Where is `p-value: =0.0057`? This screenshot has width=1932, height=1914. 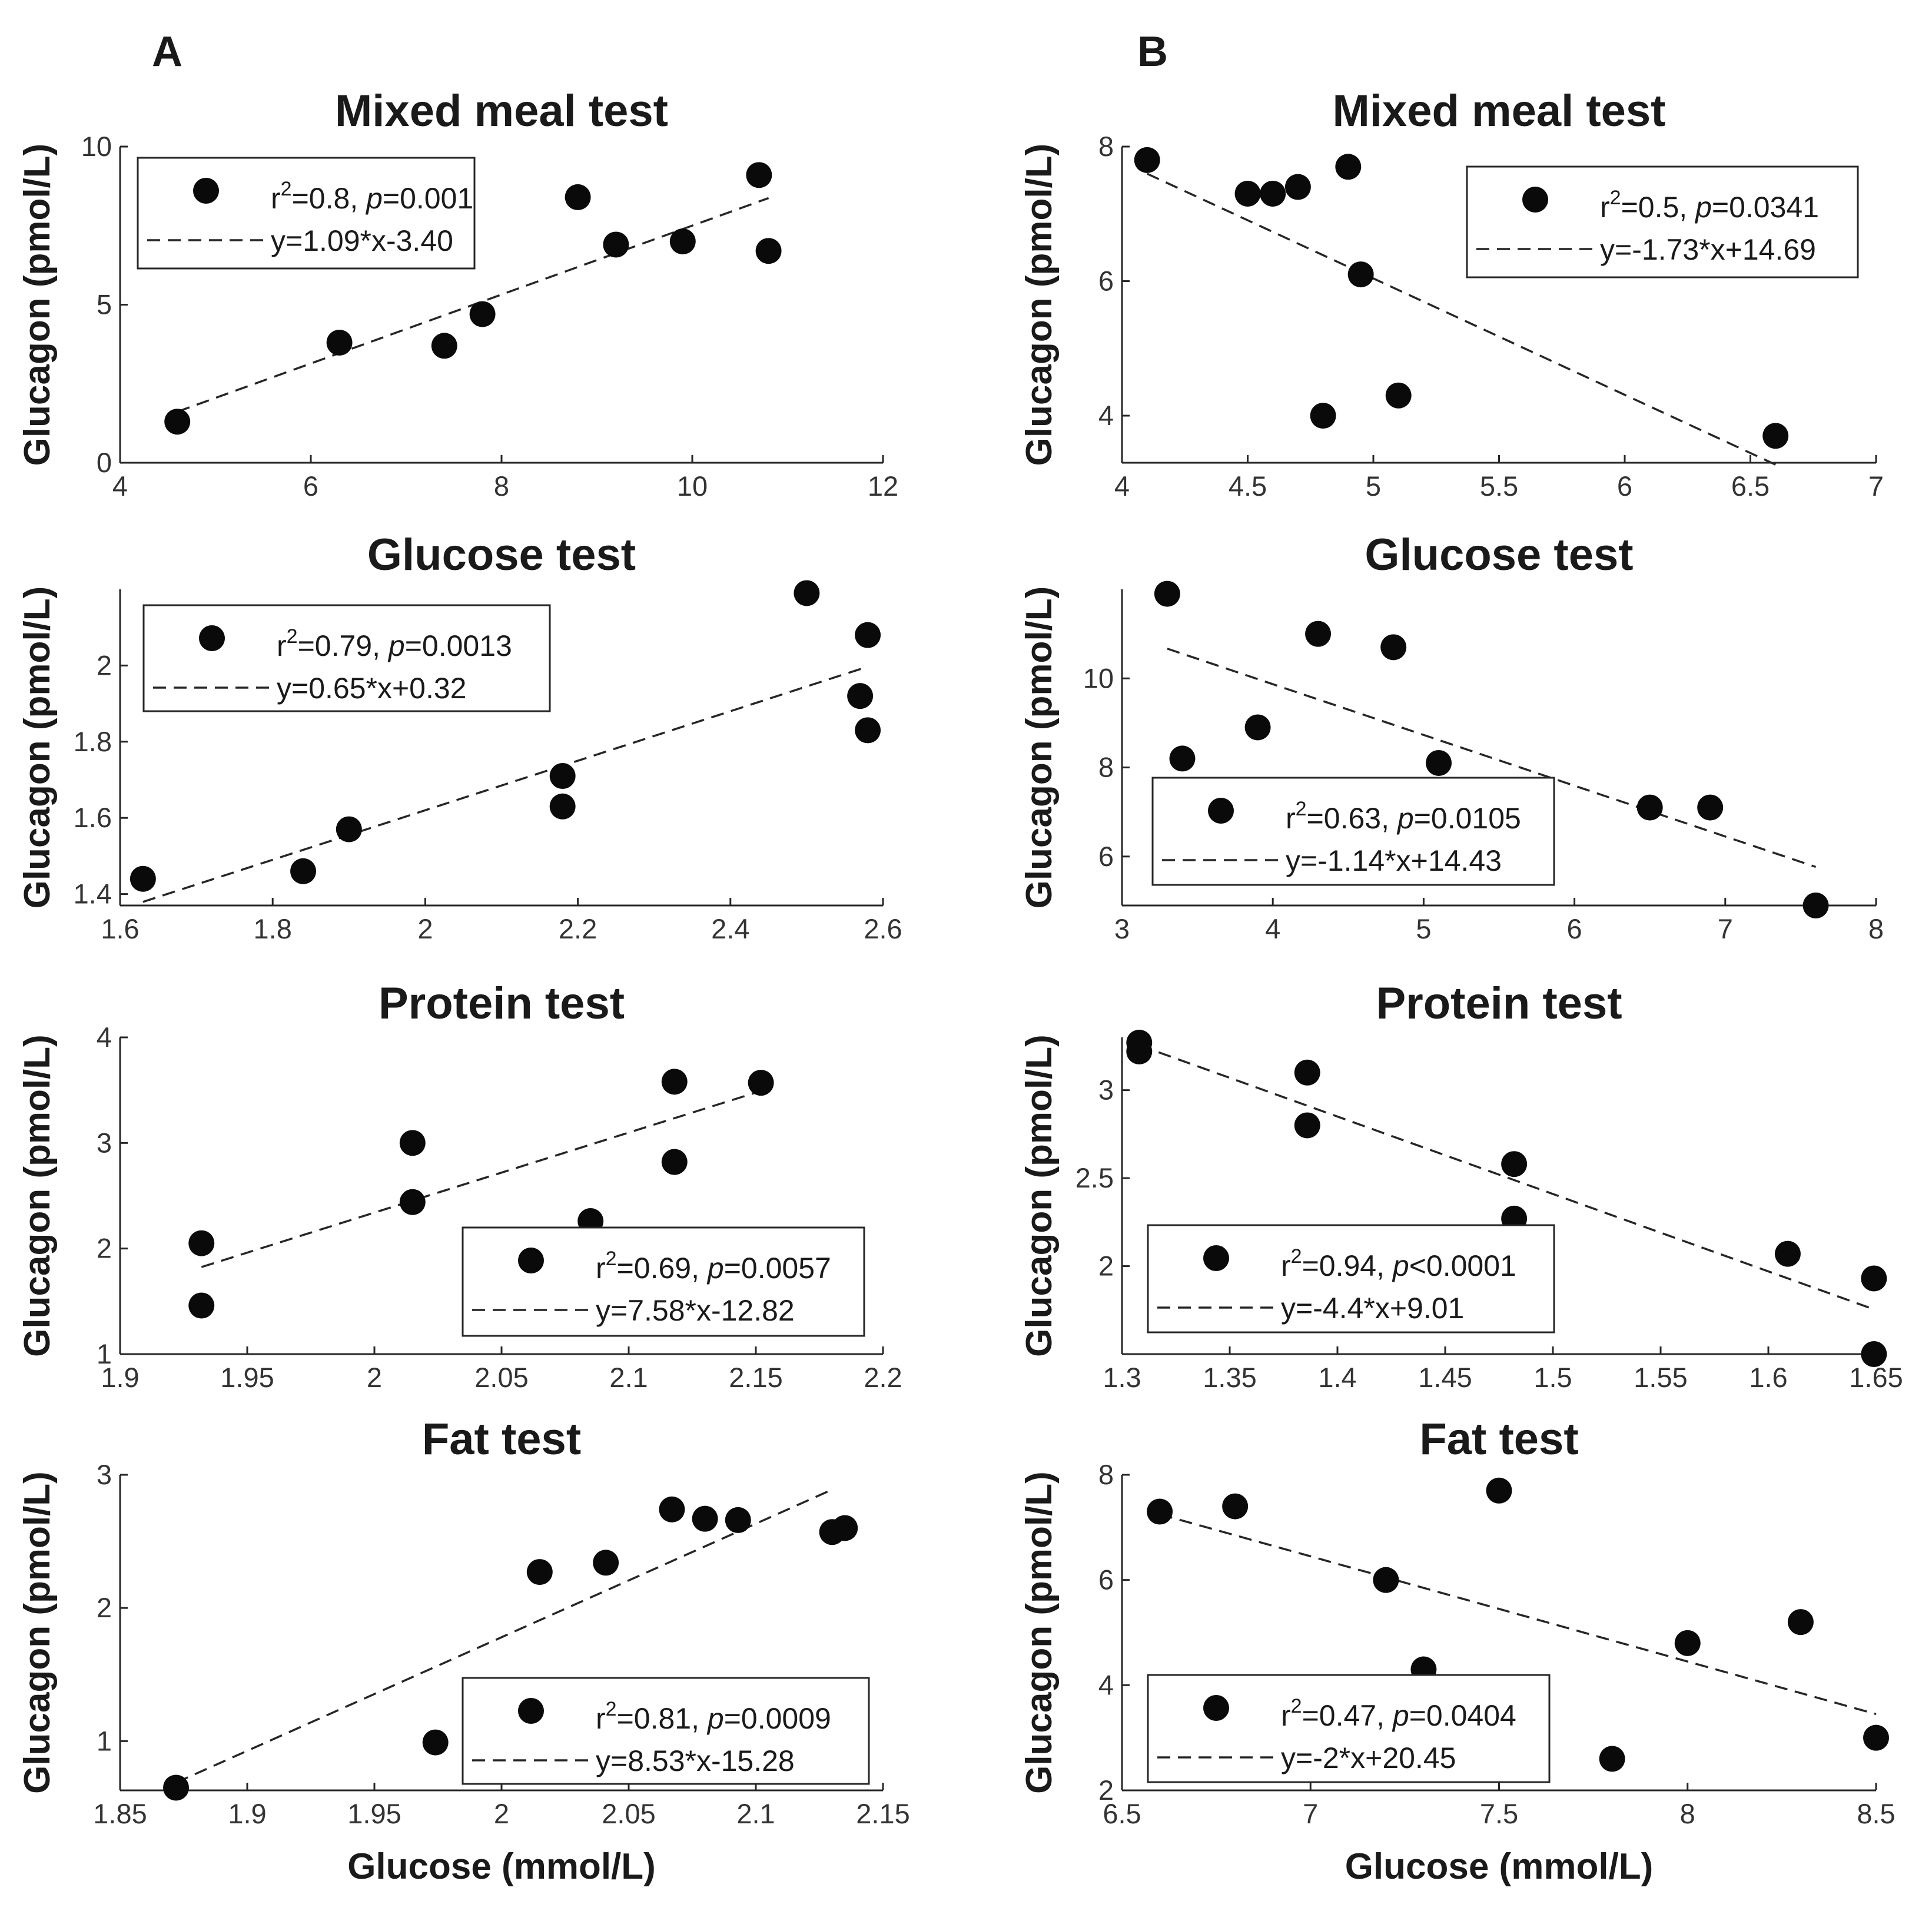 p-value: =0.0057 is located at coordinates (777, 1268).